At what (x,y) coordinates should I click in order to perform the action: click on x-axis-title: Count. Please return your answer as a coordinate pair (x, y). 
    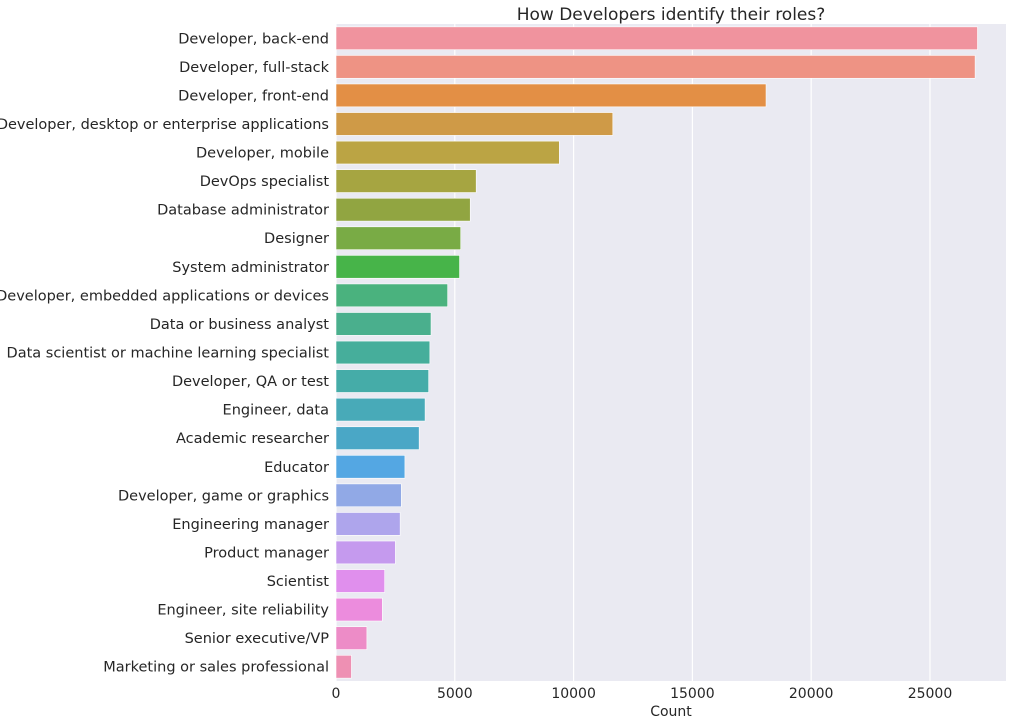
    Looking at the image, I should click on (671, 712).